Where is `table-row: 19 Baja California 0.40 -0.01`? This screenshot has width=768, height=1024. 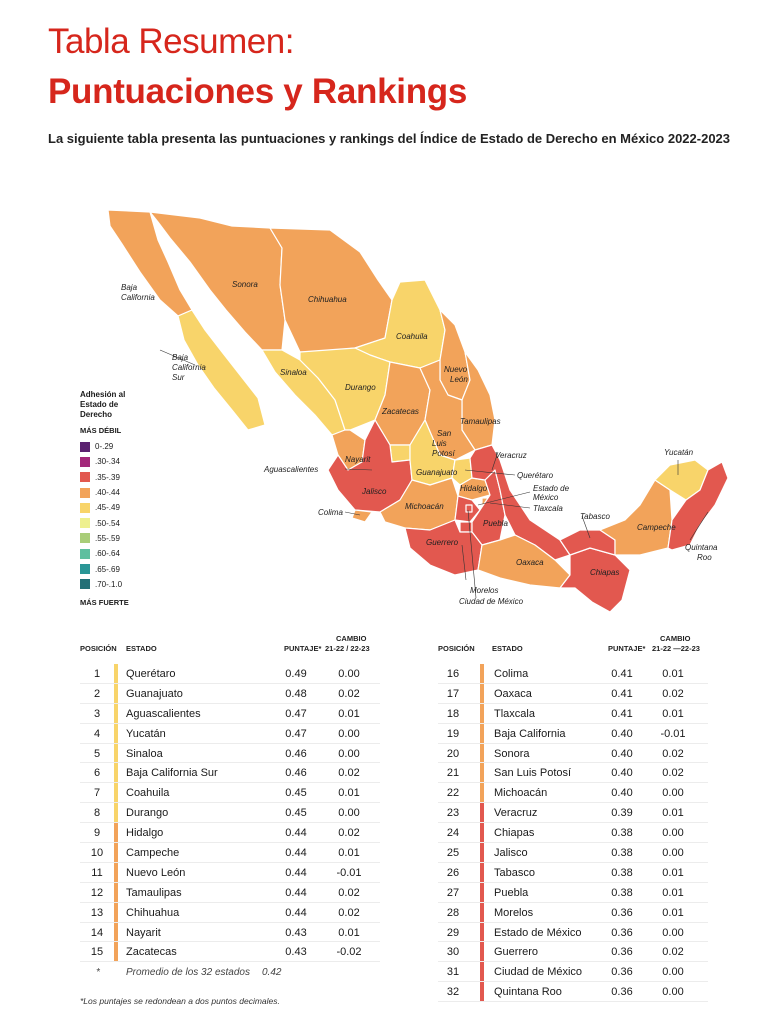
table-row: 19 Baja California 0.40 -0.01 is located at coordinates (573, 733).